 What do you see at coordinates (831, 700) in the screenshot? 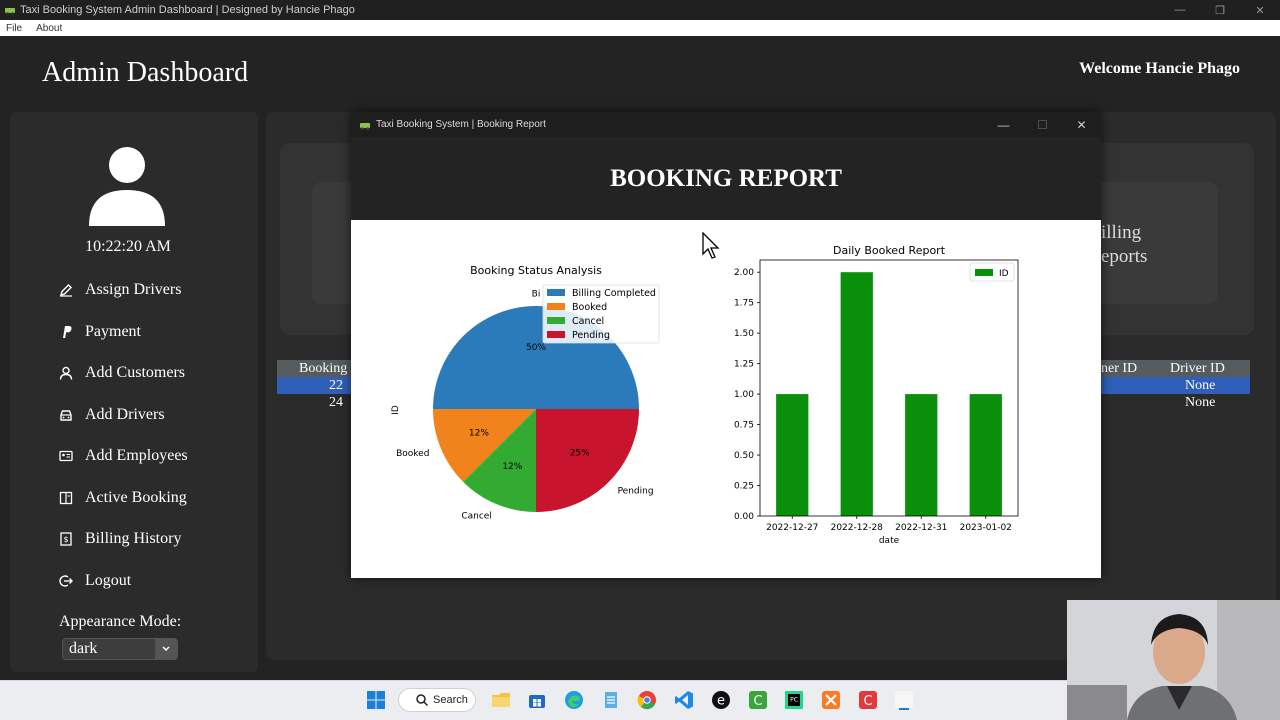
I see `xampp-icon` at bounding box center [831, 700].